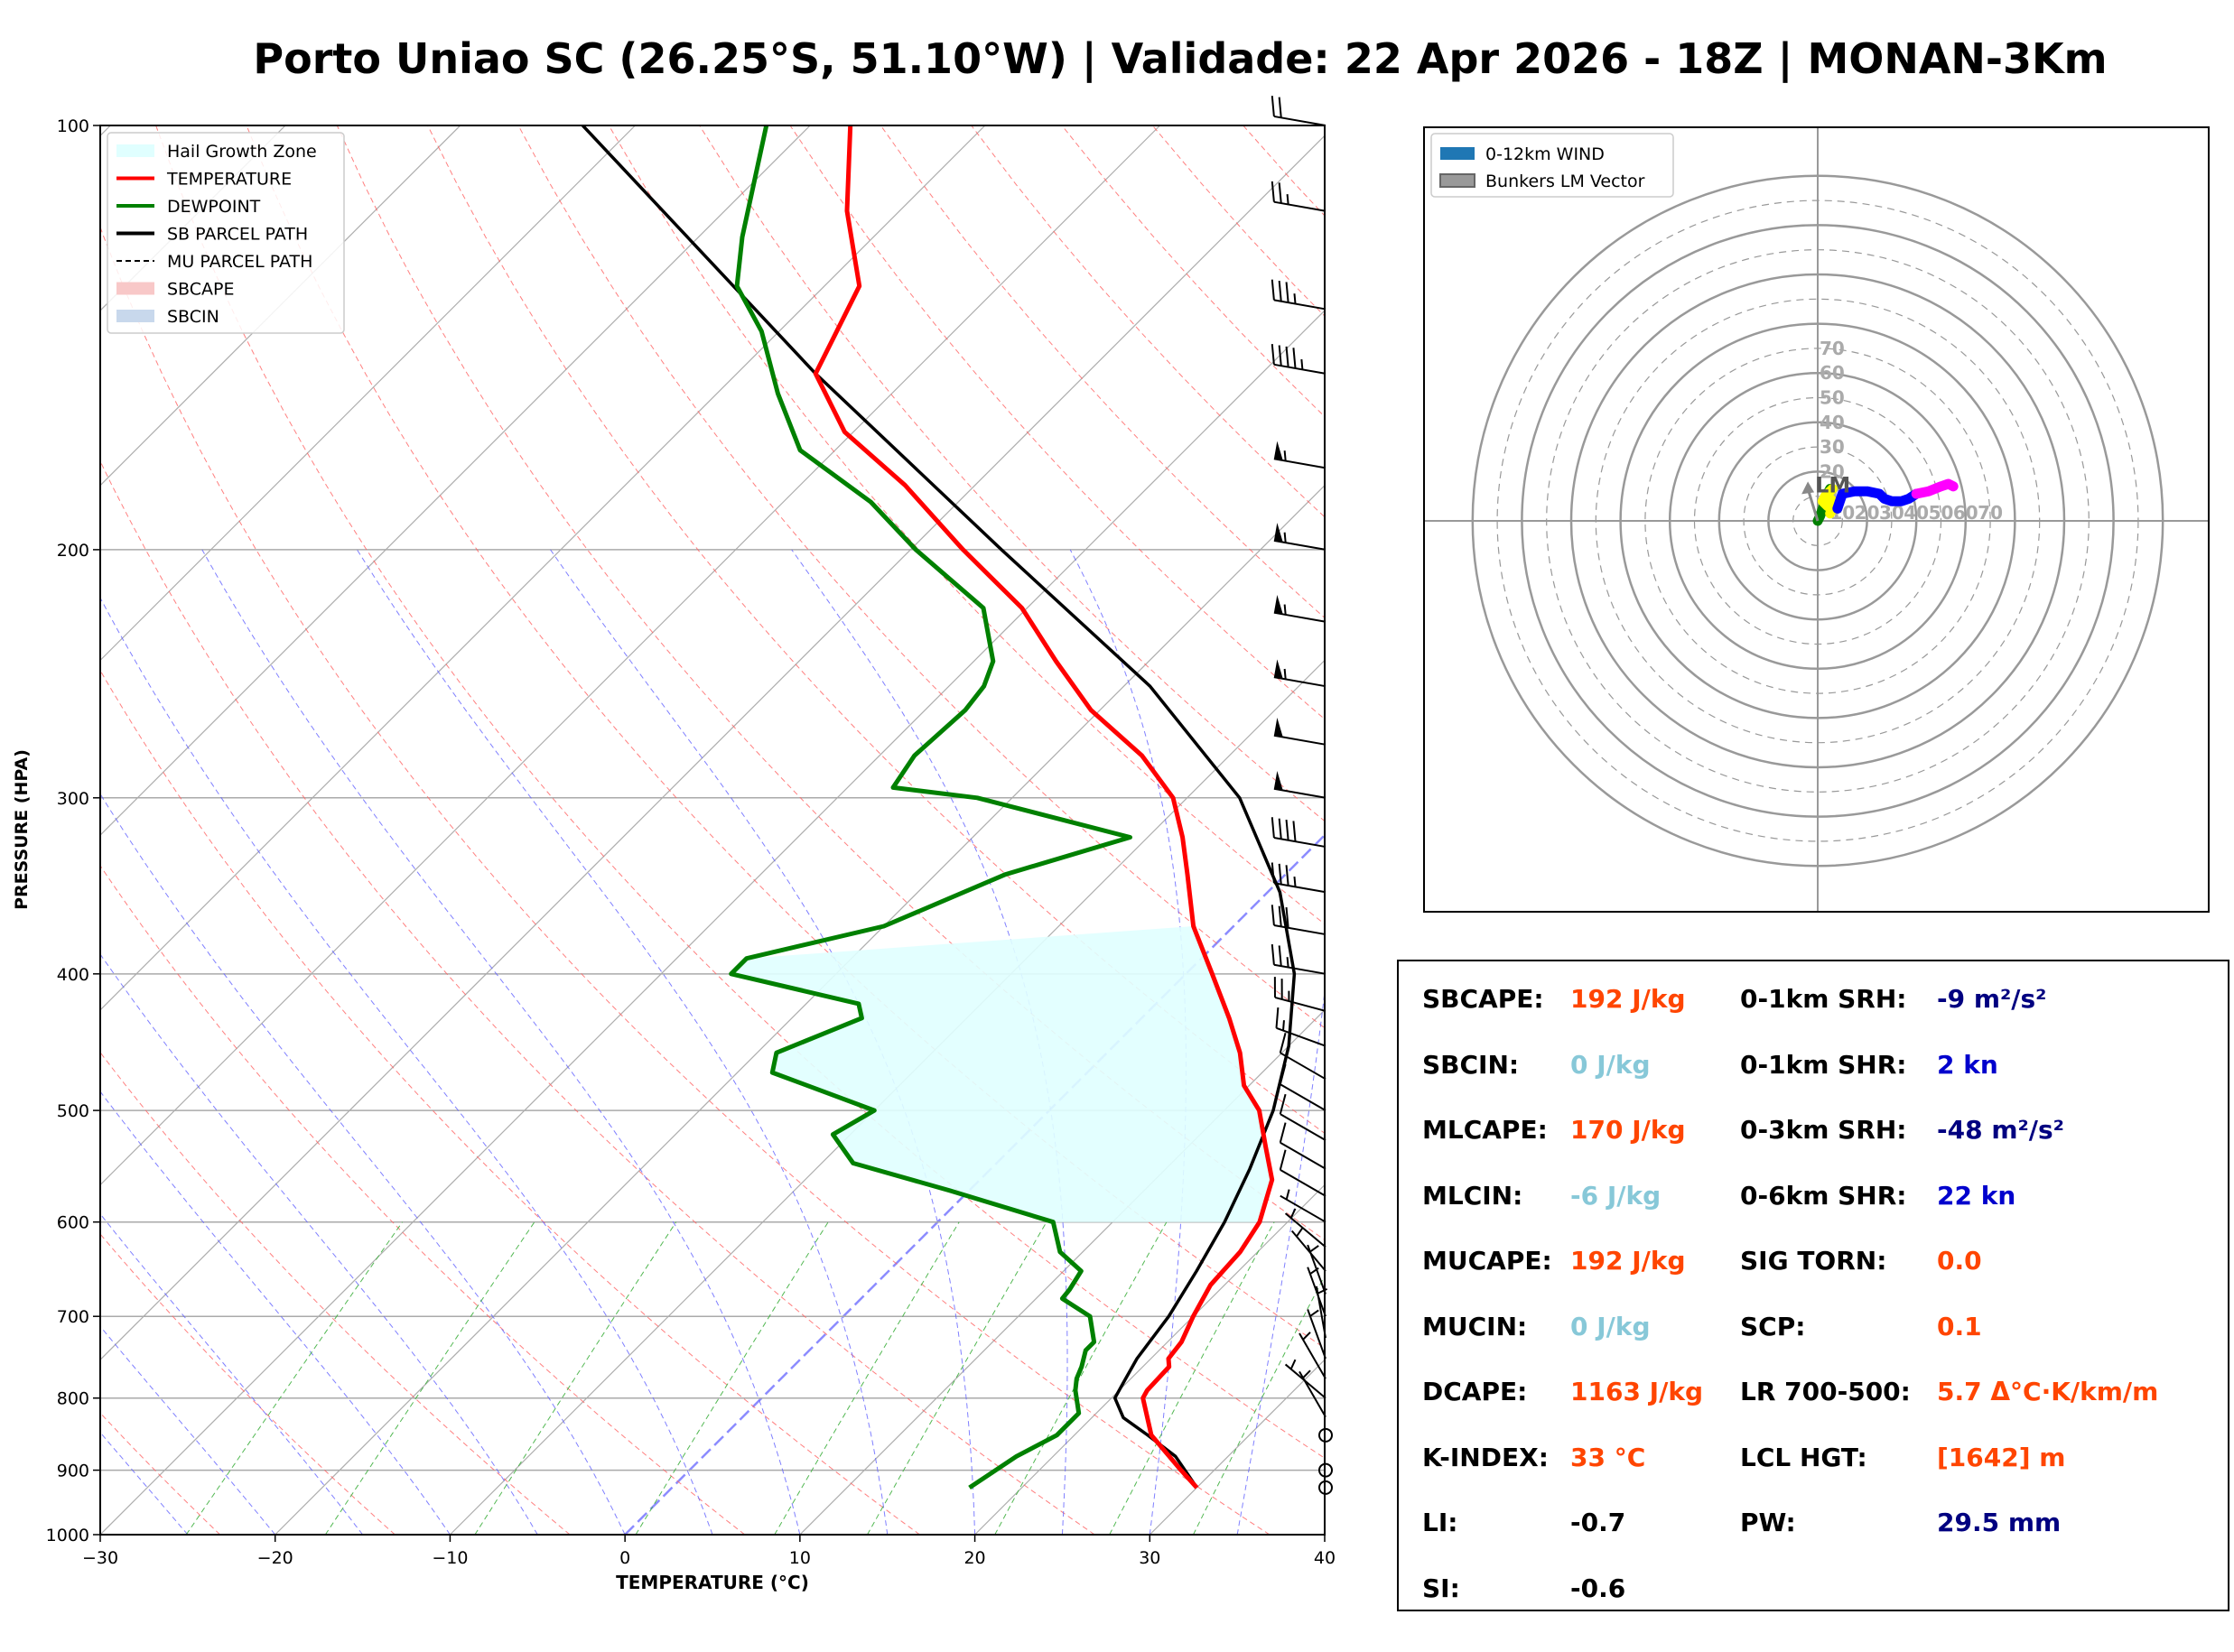 The height and width of the screenshot is (1652, 2234). What do you see at coordinates (242, 152) in the screenshot?
I see `svg-text: Hail Growth Zone` at bounding box center [242, 152].